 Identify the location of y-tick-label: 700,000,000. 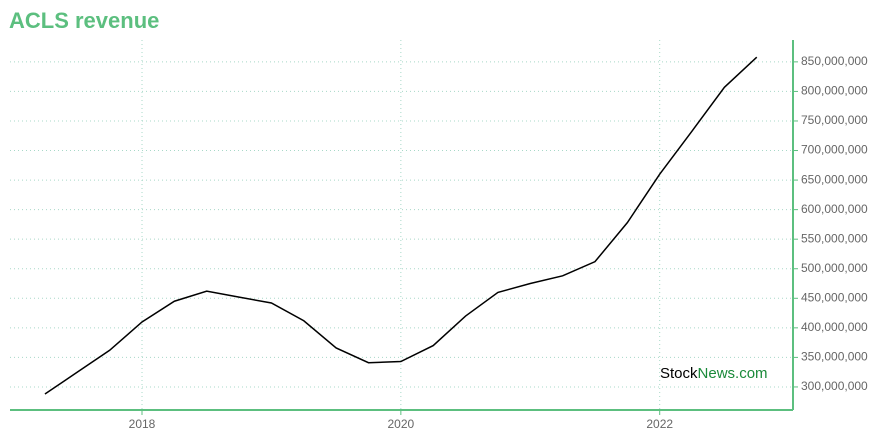
(834, 150).